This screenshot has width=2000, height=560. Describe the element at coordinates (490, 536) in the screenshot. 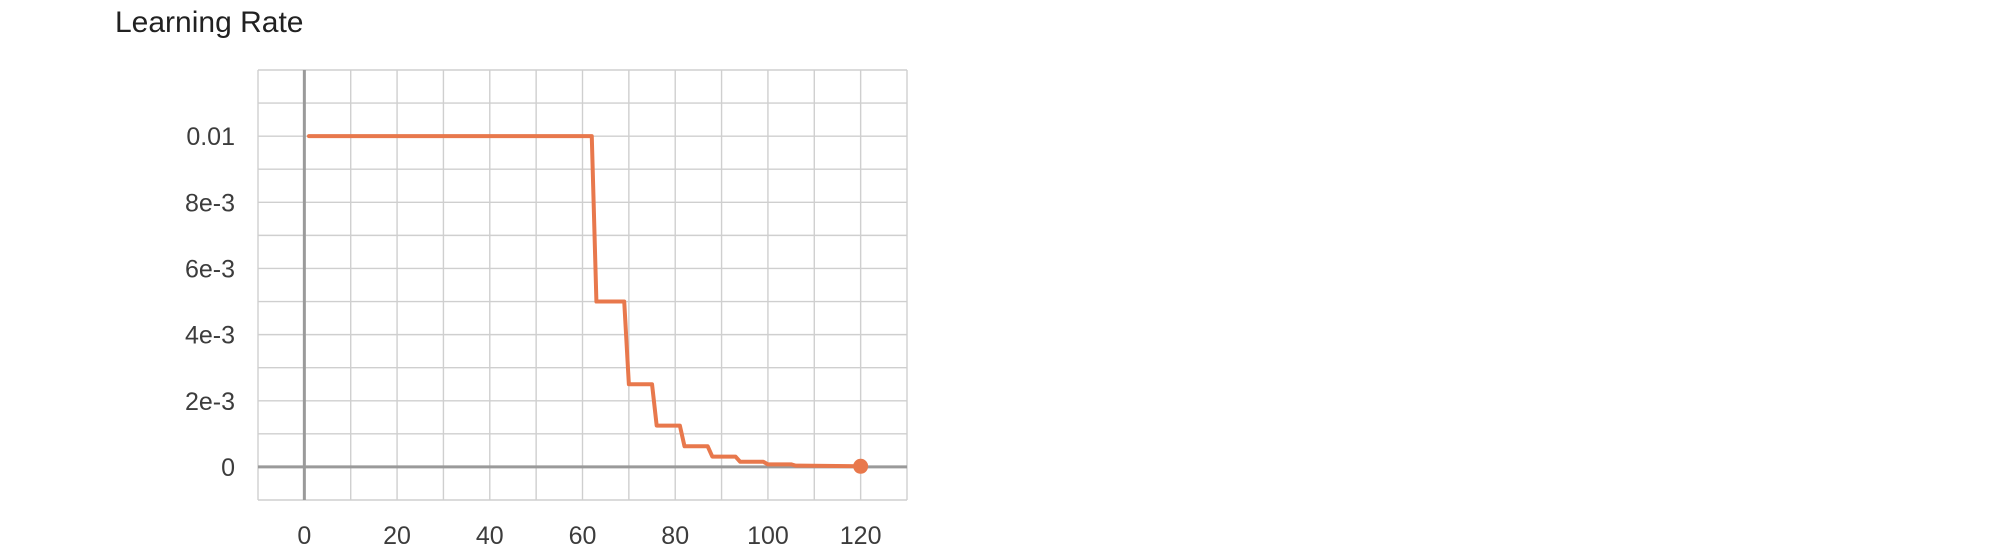

I see `x-tick-label: 40` at that location.